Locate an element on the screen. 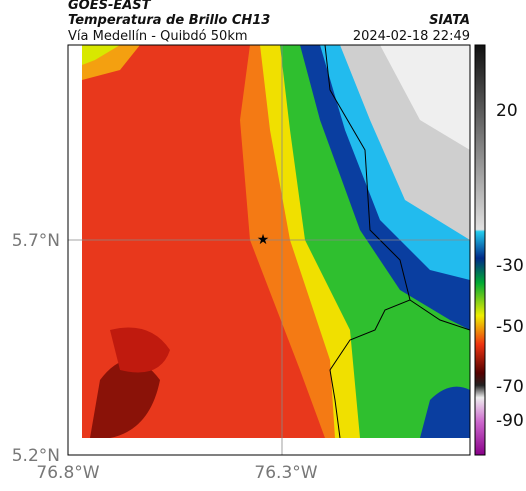 This screenshot has height=491, width=526. colorbar-label: -30 is located at coordinates (510, 266).